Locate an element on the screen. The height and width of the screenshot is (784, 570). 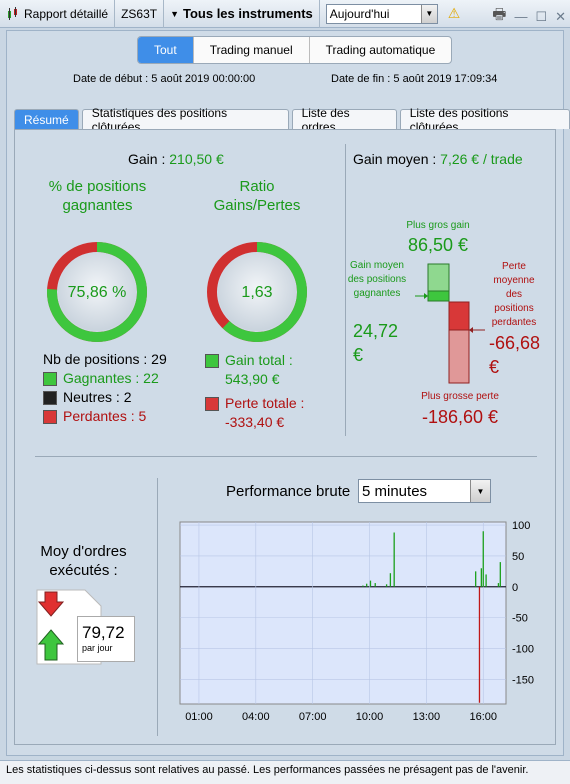
avg-gain-label: Gain moyen des positions gagnantes is located at coordinates (377, 279).